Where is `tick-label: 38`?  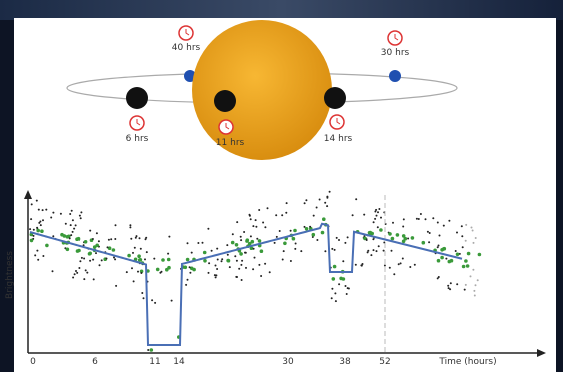
tick-label: 38 is located at coordinates (345, 362).